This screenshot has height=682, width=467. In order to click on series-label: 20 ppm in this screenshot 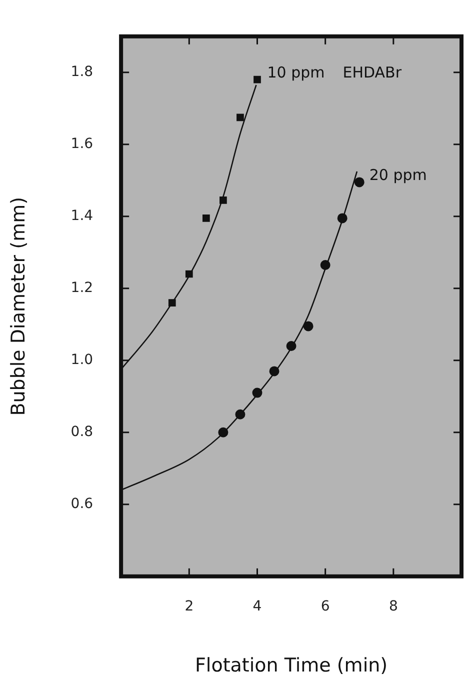, I will do `click(398, 175)`.